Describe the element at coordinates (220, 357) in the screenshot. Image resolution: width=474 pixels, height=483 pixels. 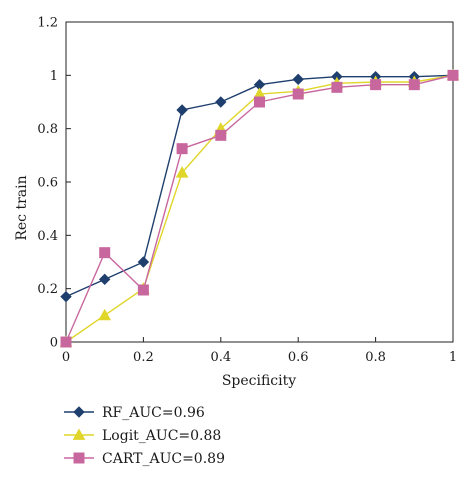
I see `x-tick-label: 0.4` at that location.